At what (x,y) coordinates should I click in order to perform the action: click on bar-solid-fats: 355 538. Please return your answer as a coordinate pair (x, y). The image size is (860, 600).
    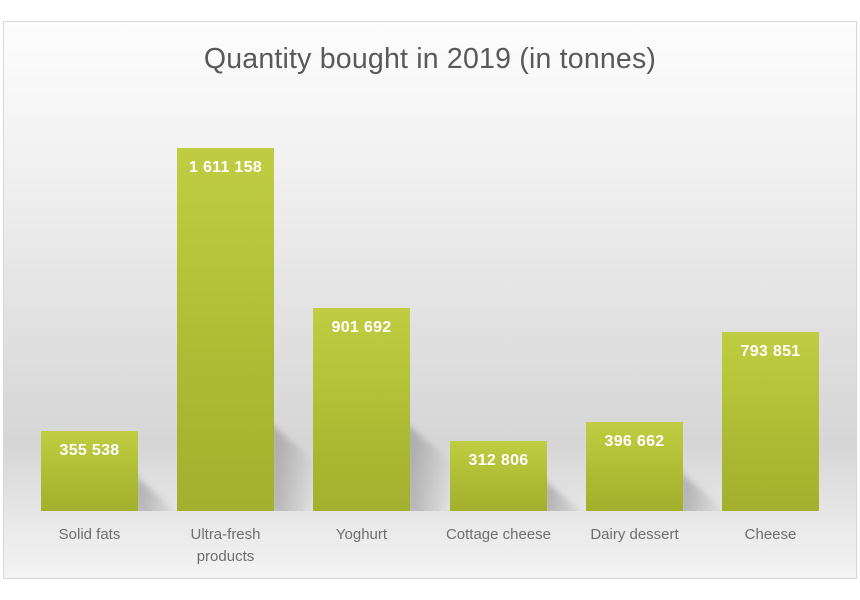
    Looking at the image, I should click on (89, 471).